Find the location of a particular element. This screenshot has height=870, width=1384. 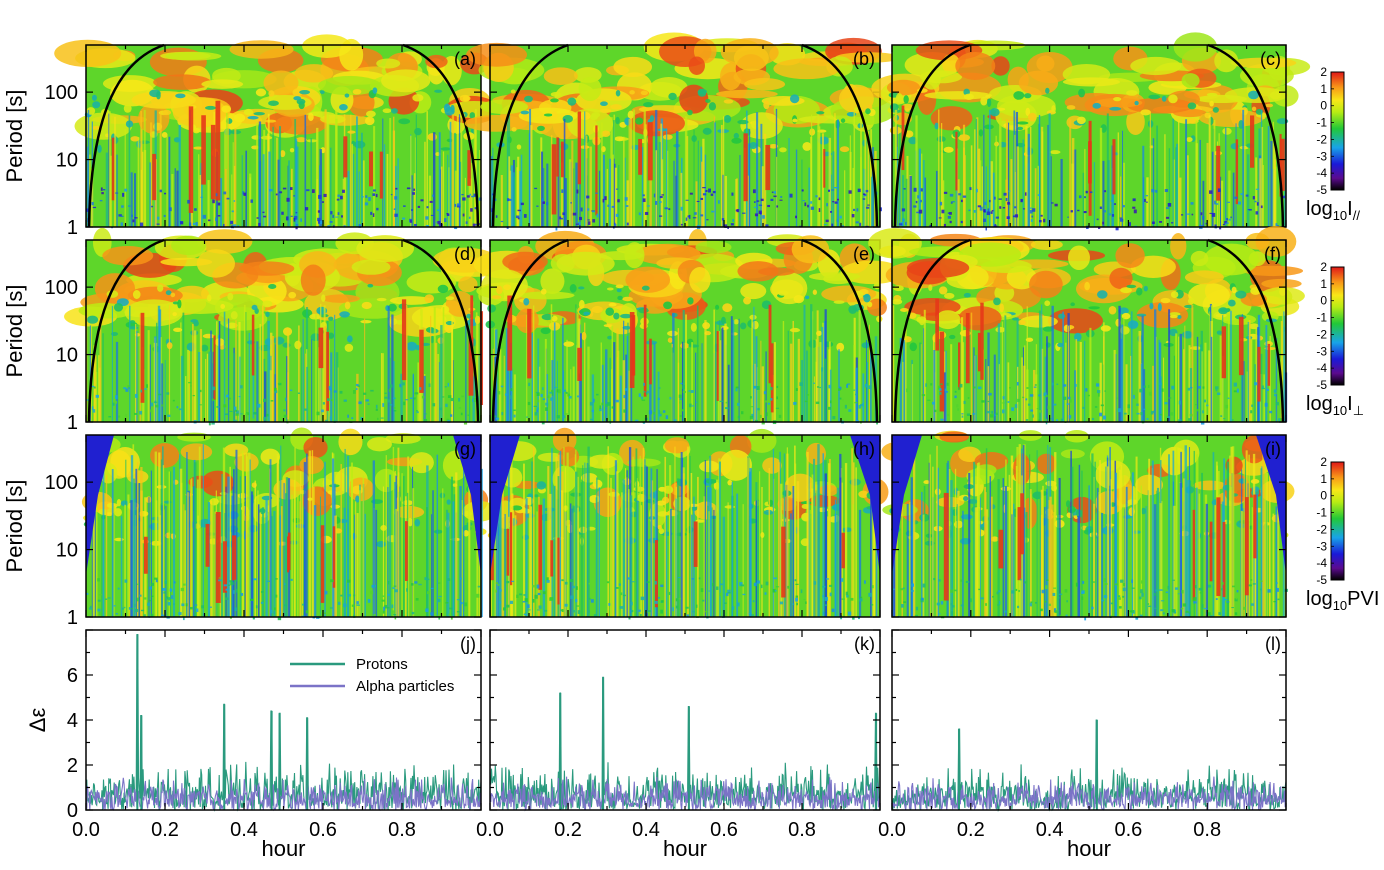

panel-label: (a) is located at coordinates (465, 59).